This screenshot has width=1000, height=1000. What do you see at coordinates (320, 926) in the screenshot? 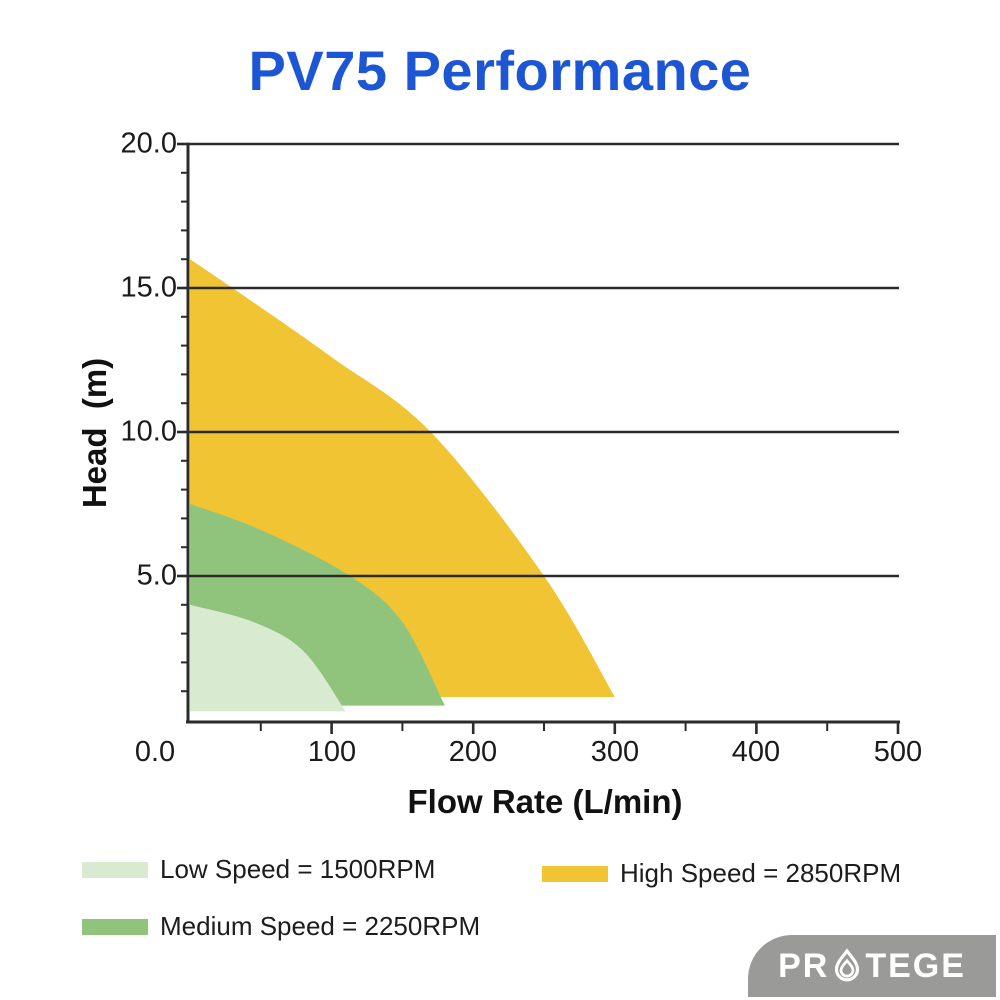
I see `legend-label-medium-speed: Medium Speed = 2250RPM` at bounding box center [320, 926].